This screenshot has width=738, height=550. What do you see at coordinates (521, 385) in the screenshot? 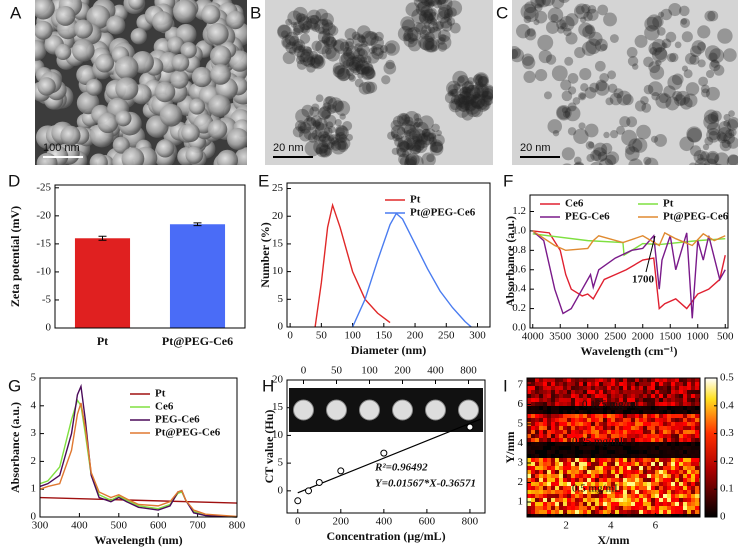
I see `y-tick-label: 7` at bounding box center [521, 385].